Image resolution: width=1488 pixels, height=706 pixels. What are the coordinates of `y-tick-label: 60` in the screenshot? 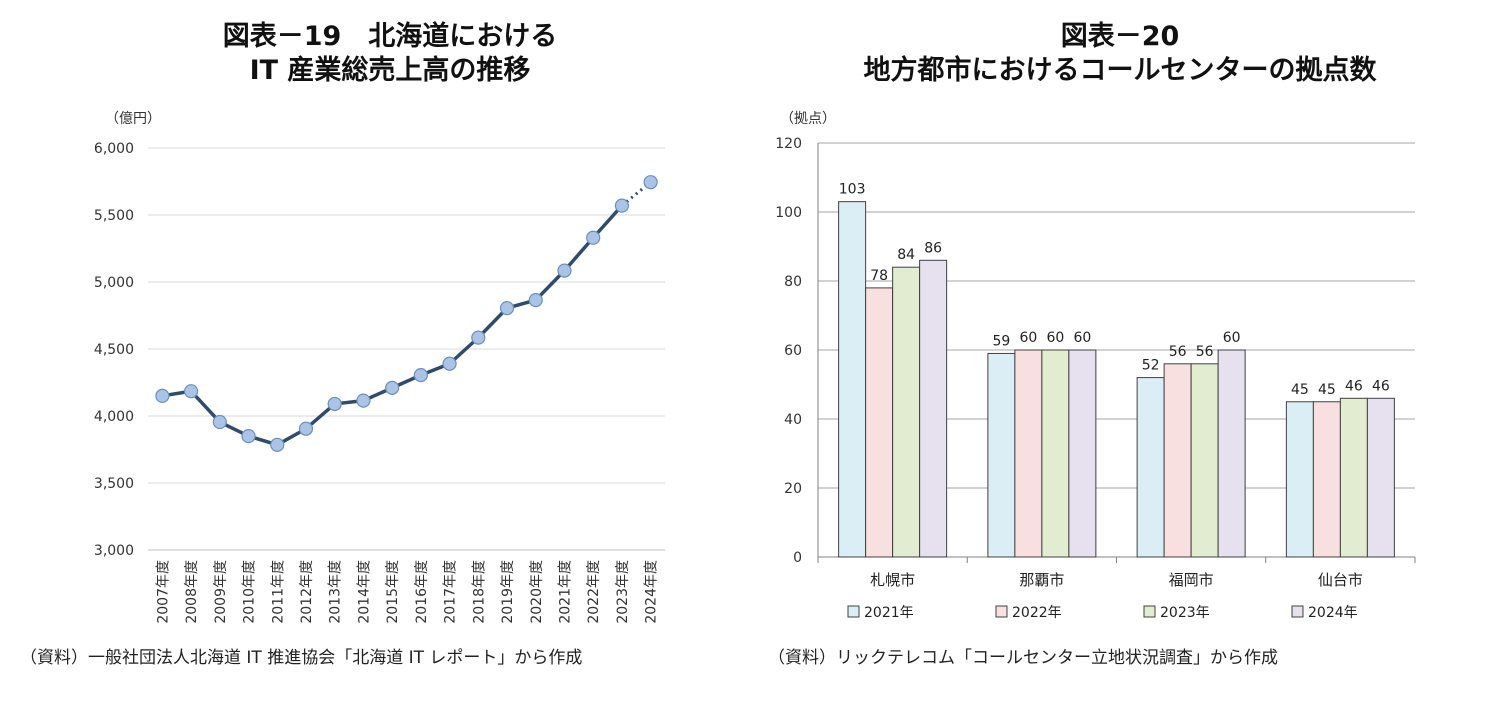 It's located at (793, 351).